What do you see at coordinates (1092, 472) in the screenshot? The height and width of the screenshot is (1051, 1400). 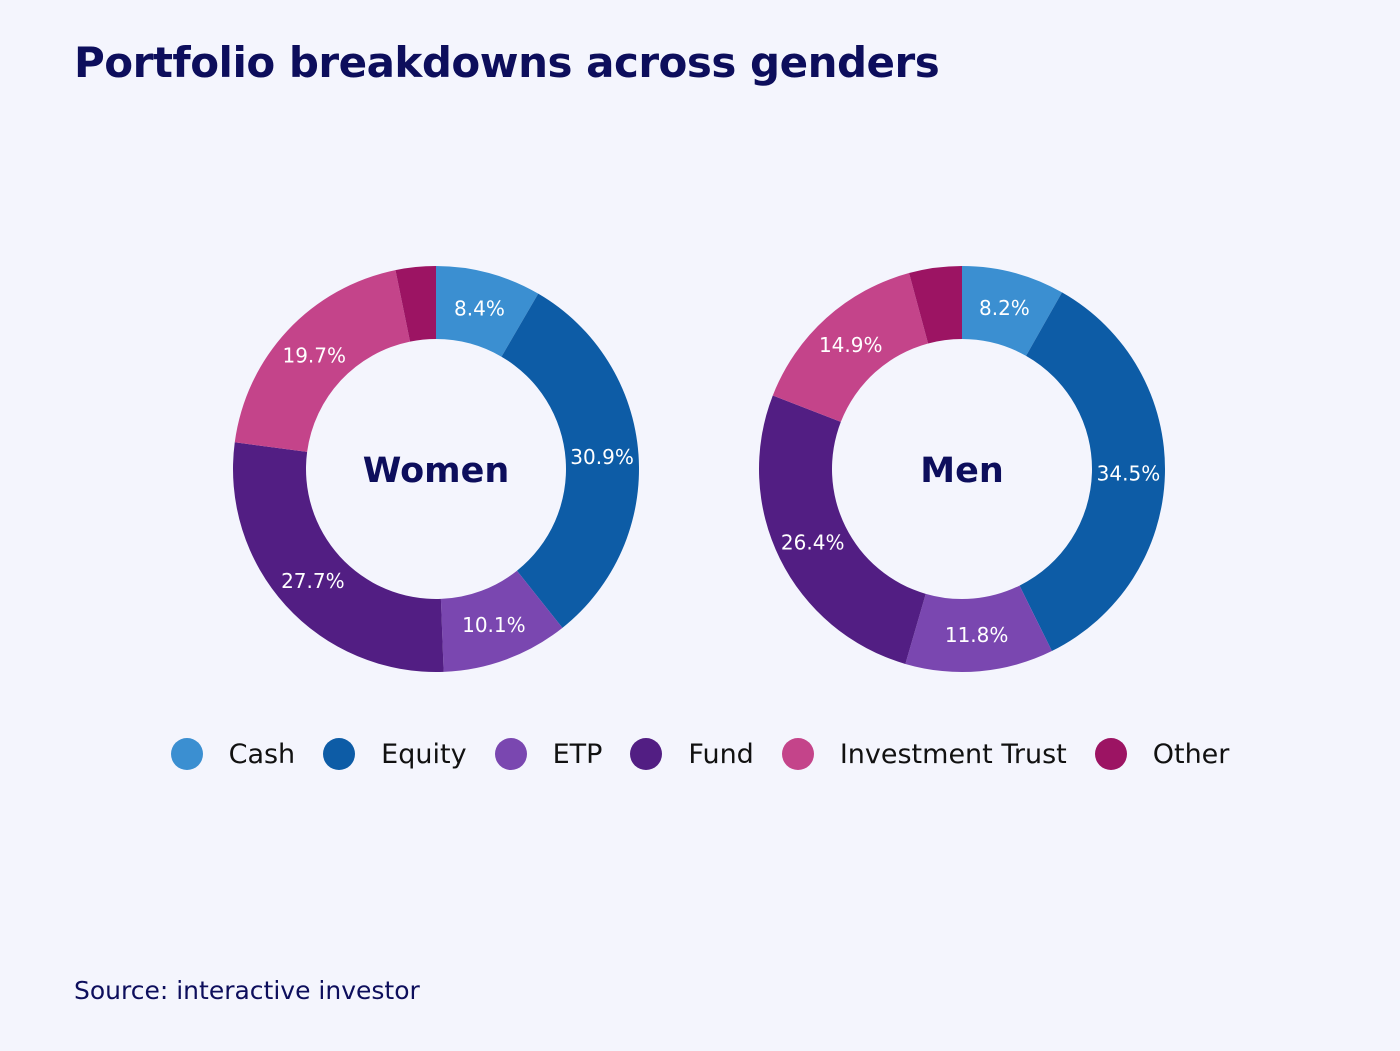 I see `slice-men-equity` at bounding box center [1092, 472].